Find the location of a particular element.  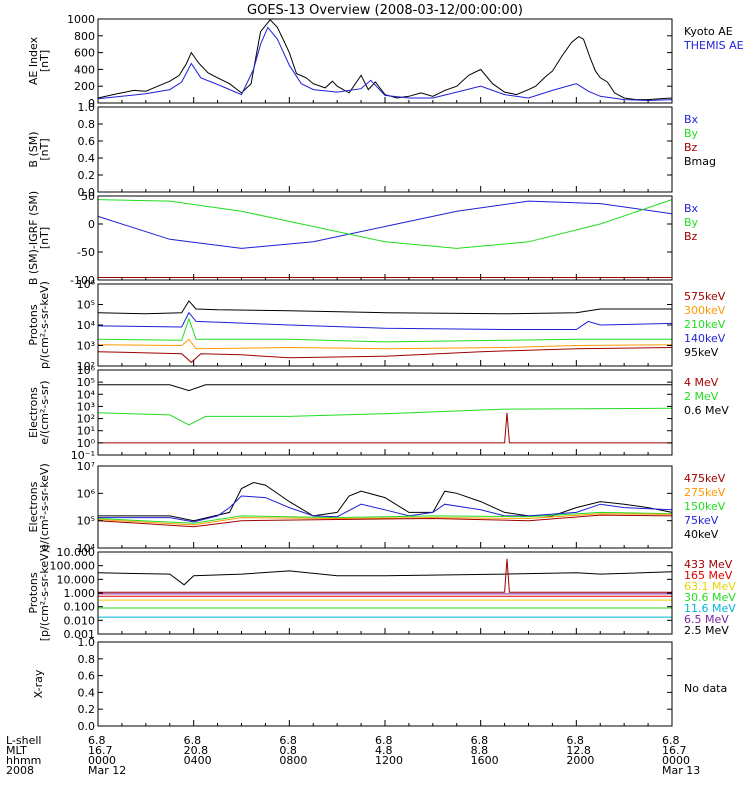

ylabel-ae-0: AE Index is located at coordinates (33, 60).